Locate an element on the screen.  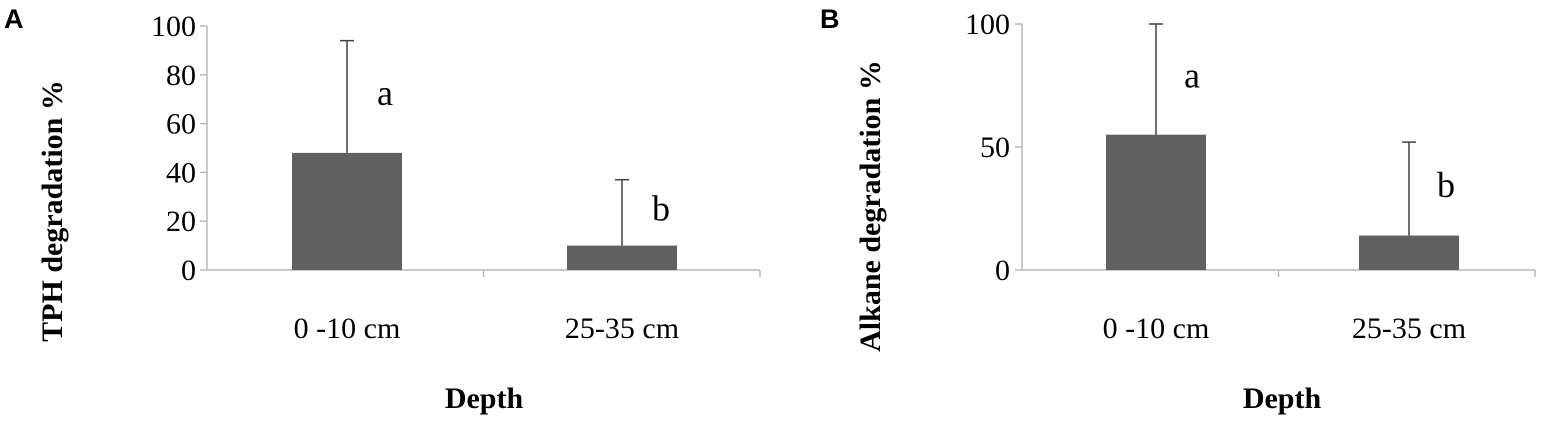
y-tick-label: 40 is located at coordinates (181, 172).